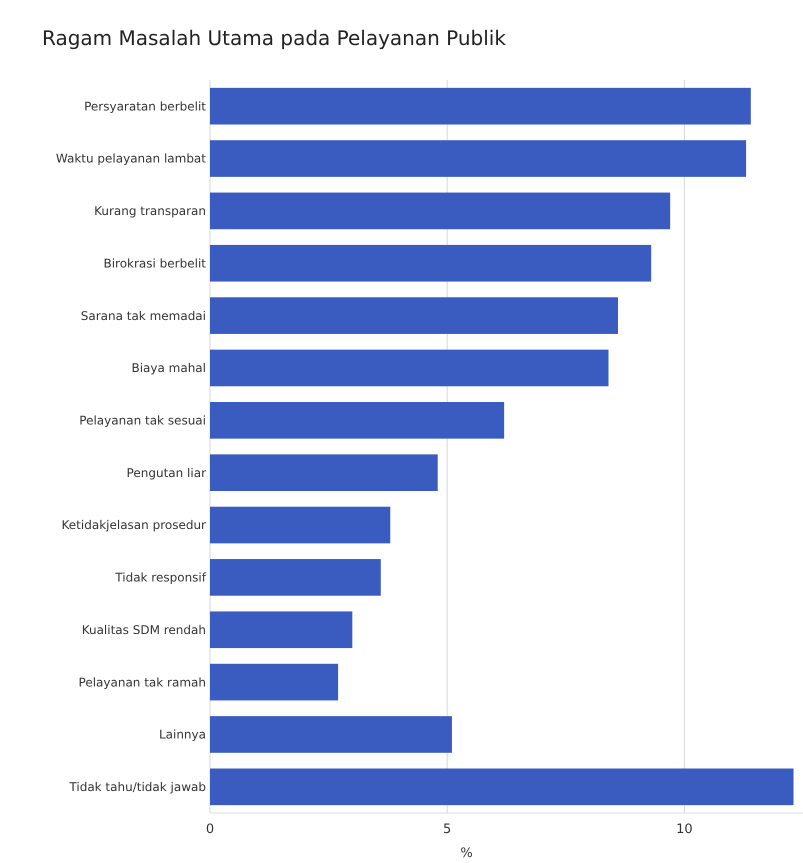 The height and width of the screenshot is (863, 803). Describe the element at coordinates (160, 577) in the screenshot. I see `y-tick-label: Tidak responsif` at that location.